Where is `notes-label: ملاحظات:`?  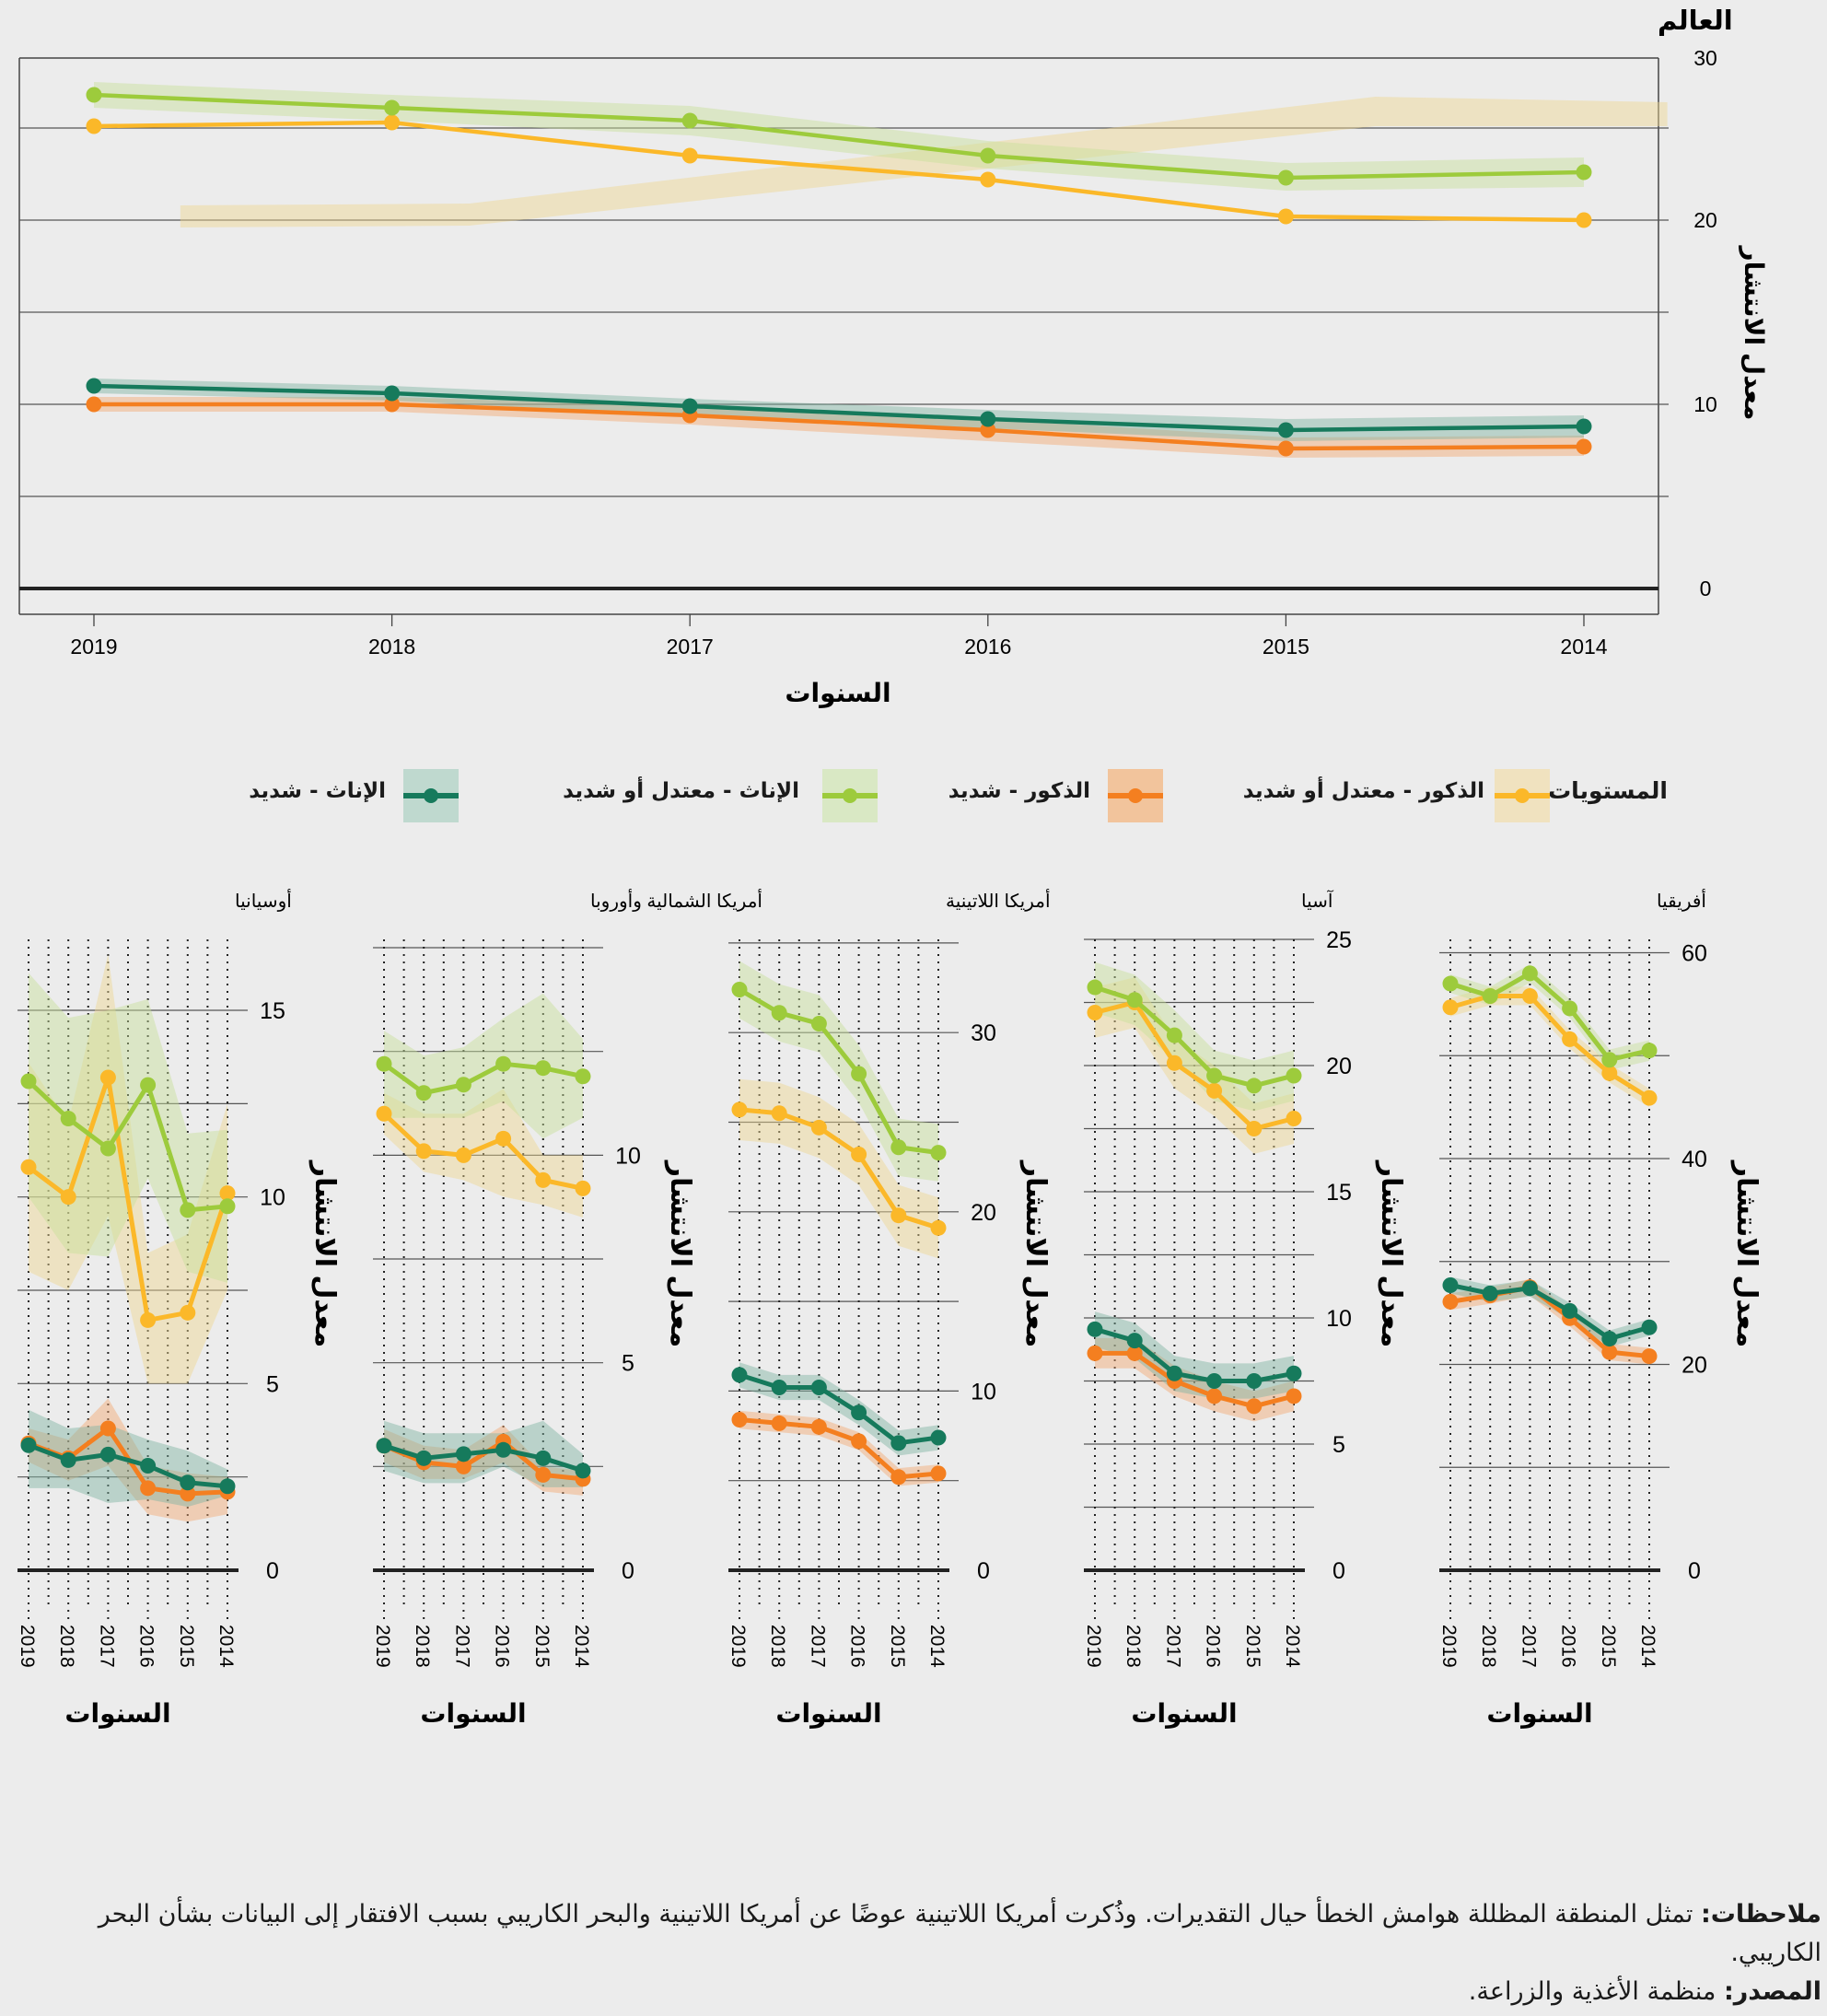
notes-label: ملاحظات: is located at coordinates (1760, 1915).